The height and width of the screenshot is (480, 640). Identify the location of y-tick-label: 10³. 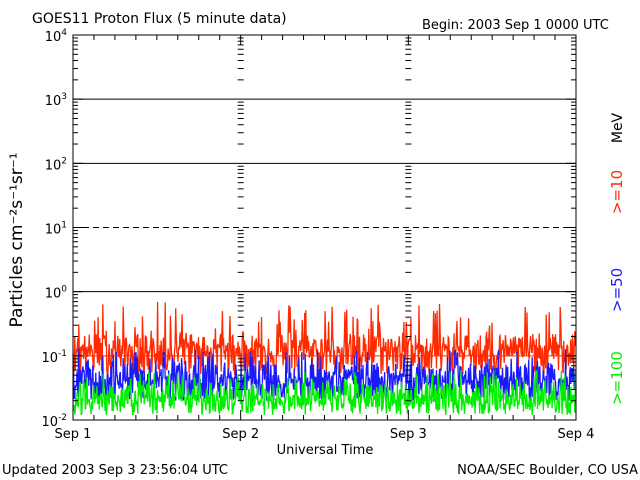
(56, 100).